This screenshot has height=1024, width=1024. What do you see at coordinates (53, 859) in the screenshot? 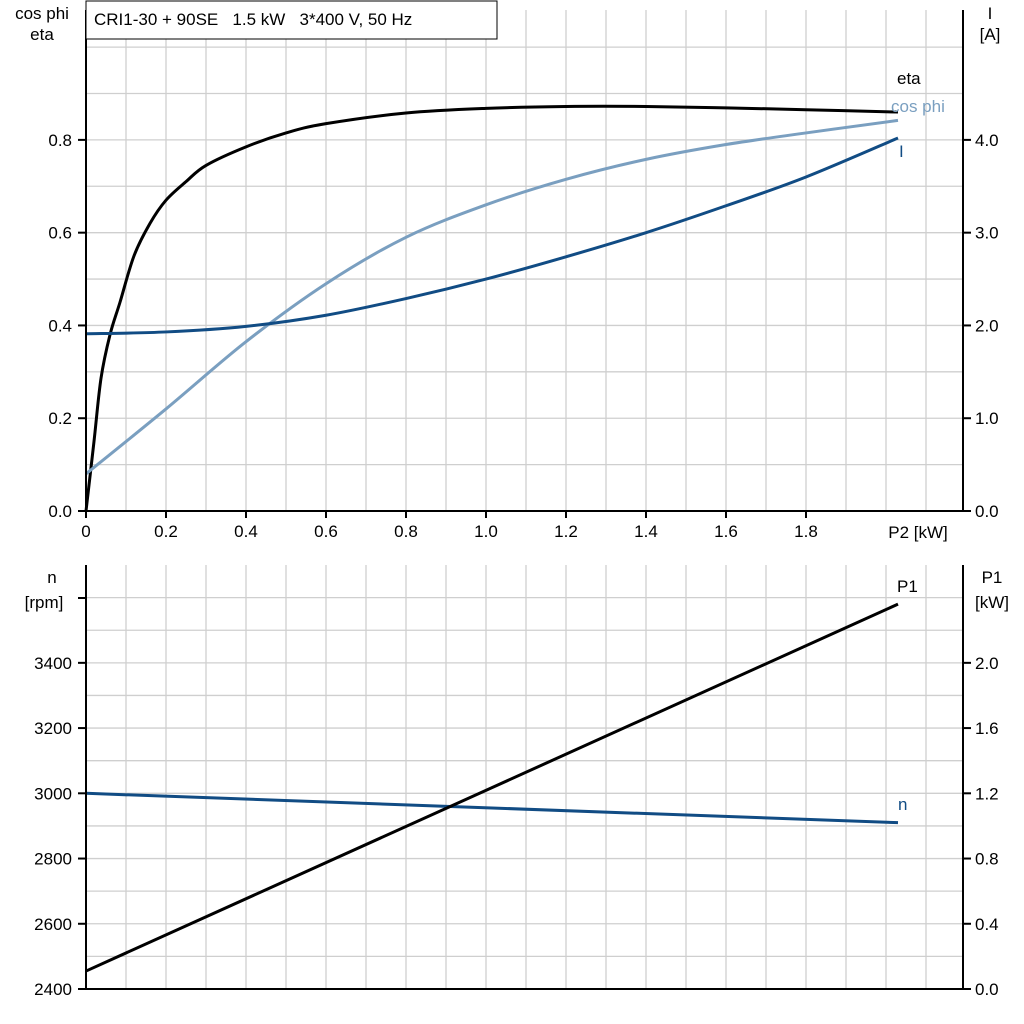
I see `left-tick-label: 2800` at bounding box center [53, 859].